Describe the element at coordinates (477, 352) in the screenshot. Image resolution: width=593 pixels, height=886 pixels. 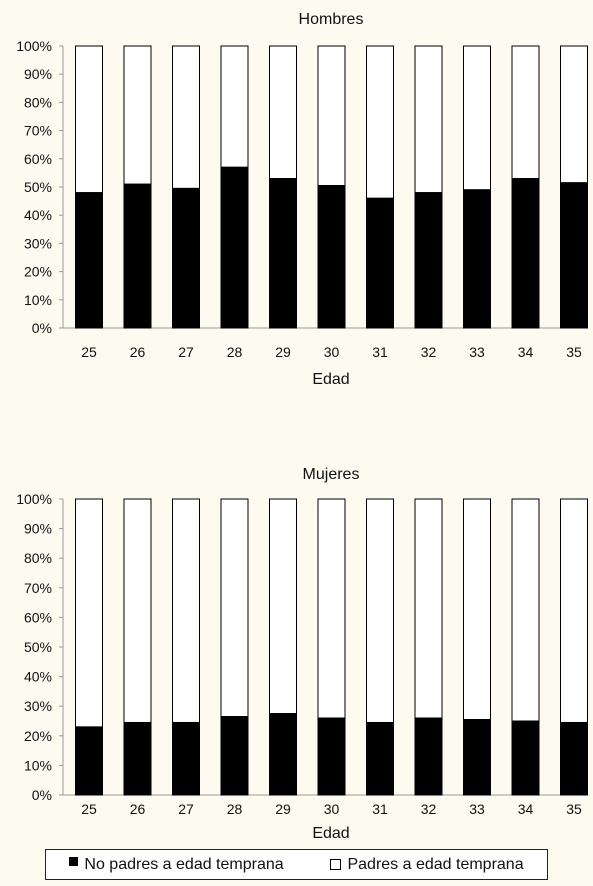
I see `chart-0-category-label: 33` at that location.